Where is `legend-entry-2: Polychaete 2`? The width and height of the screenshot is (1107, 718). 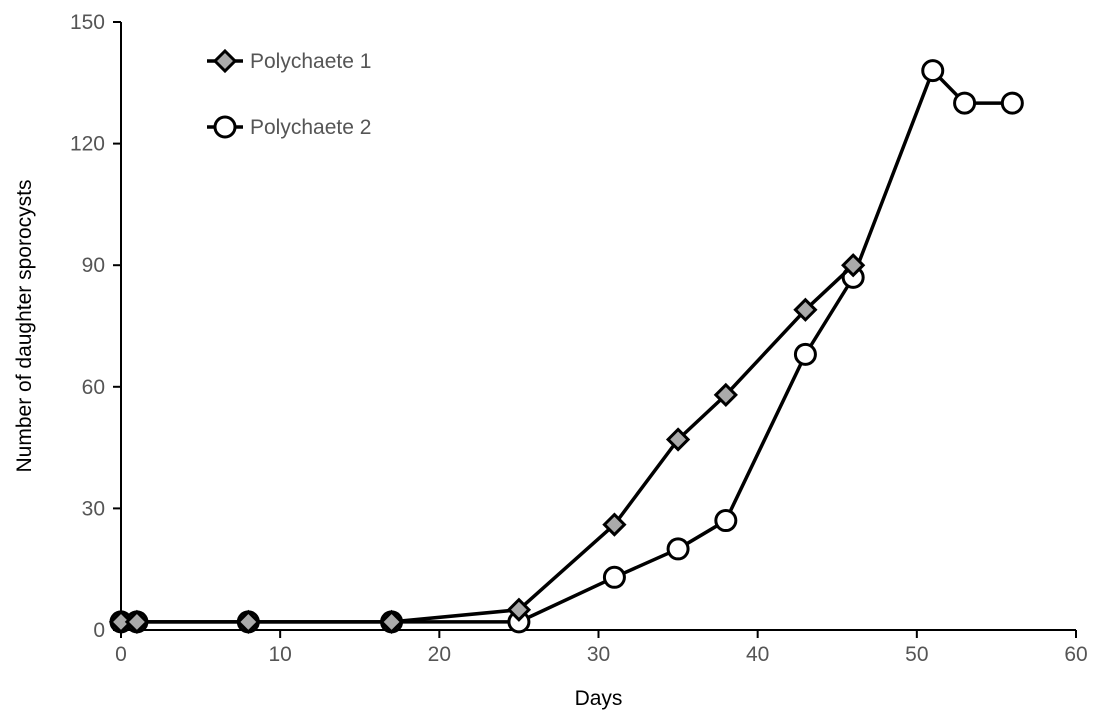
legend-entry-2: Polychaete 2 is located at coordinates (289, 127).